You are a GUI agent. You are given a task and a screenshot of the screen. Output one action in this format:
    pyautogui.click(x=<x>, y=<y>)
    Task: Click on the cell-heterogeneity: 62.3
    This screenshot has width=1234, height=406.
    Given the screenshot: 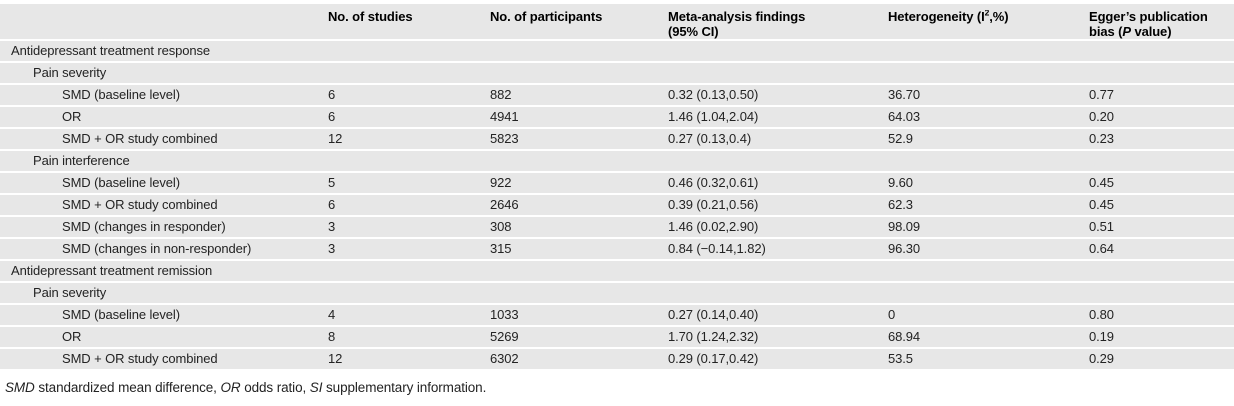 What is the action you would take?
    pyautogui.click(x=900, y=204)
    